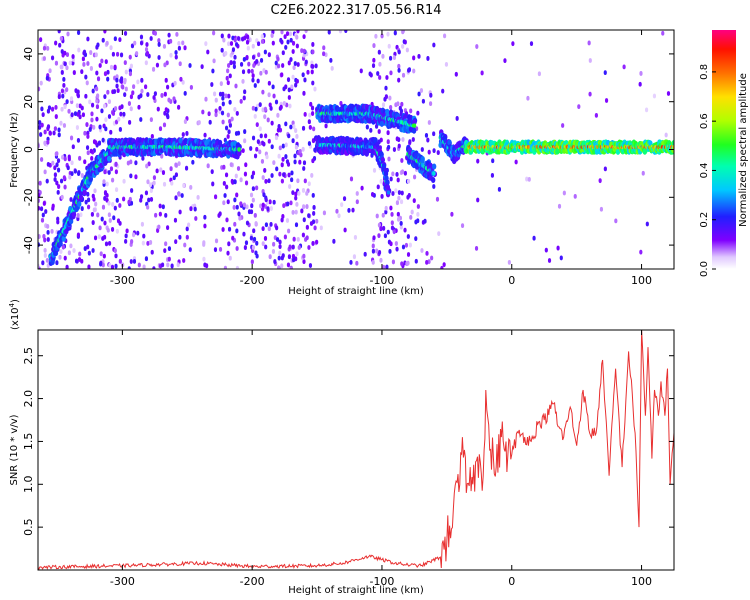 The image size is (750, 600). What do you see at coordinates (28, 399) in the screenshot?
I see `y-tick-label: 2.0` at bounding box center [28, 399].